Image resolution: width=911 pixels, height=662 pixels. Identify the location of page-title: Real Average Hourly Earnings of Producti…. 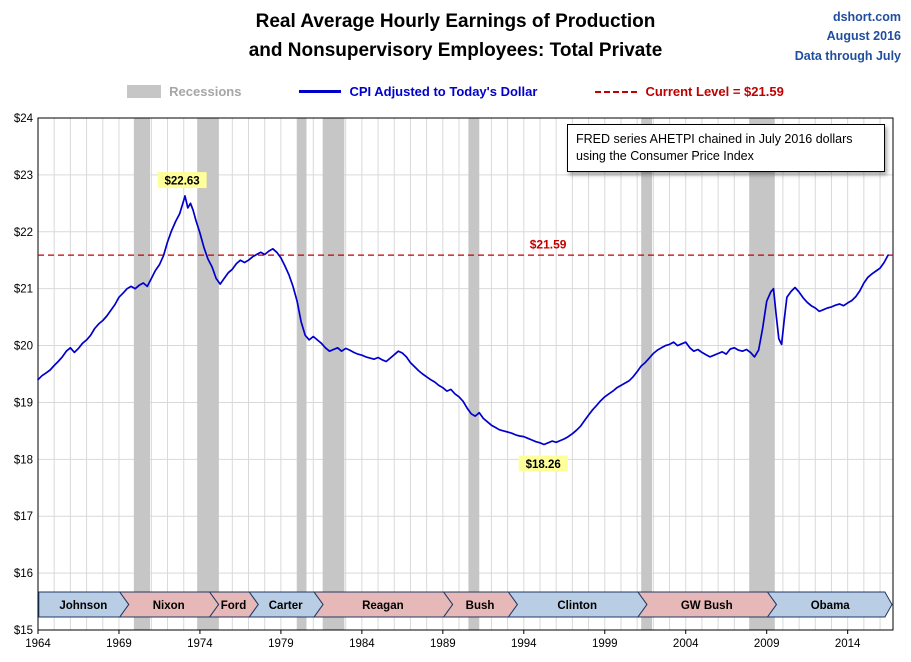
(455, 36).